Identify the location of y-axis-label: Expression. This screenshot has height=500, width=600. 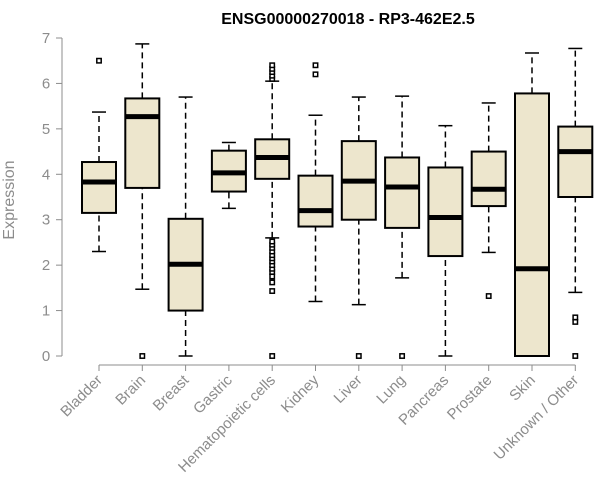
(9, 199).